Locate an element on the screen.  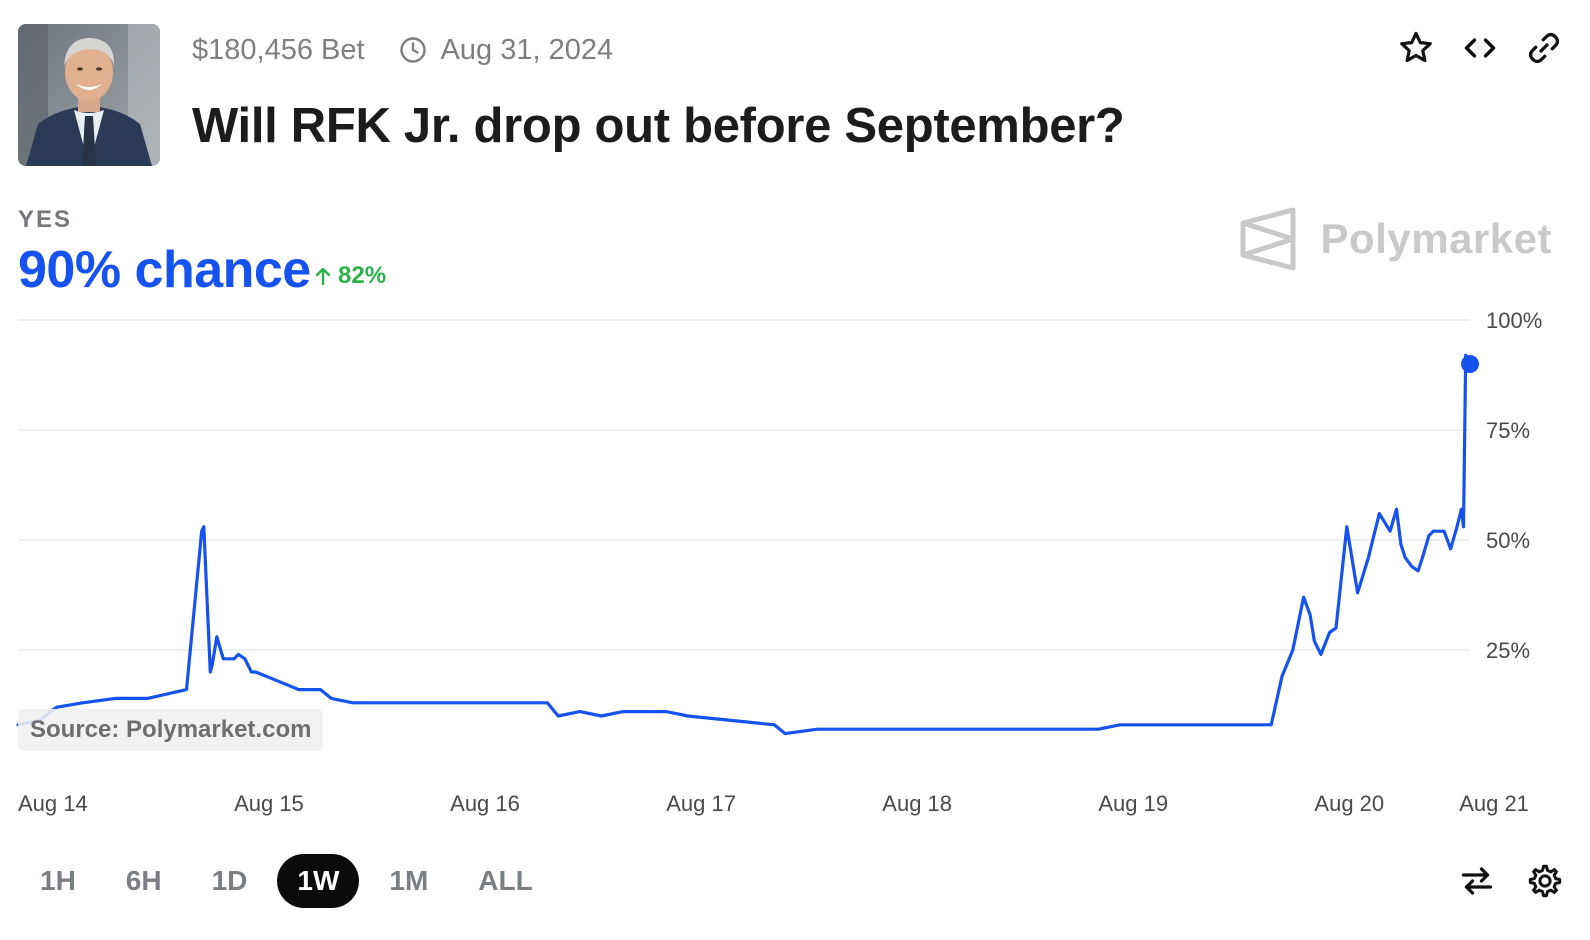
x-tick-label: Aug 19 is located at coordinates (1133, 803).